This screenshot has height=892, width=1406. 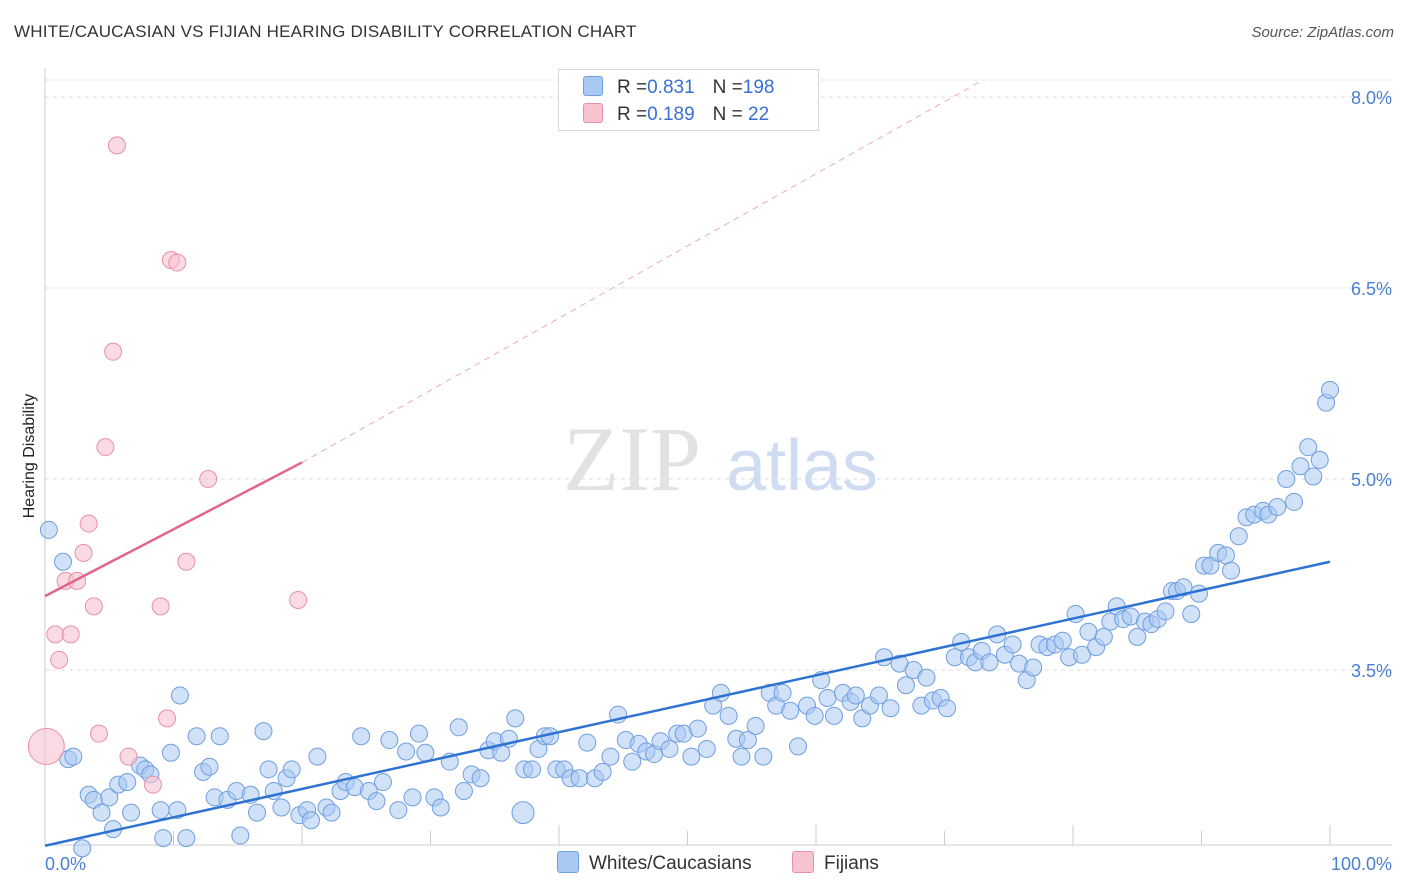 I want to click on bottom-legend-white: Whites/Caucasians, so click(x=654, y=863).